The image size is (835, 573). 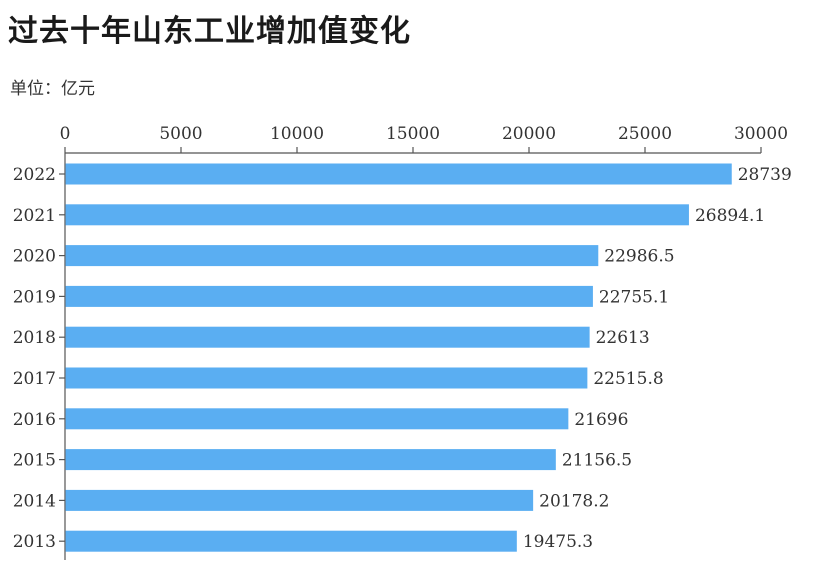 What do you see at coordinates (413, 134) in the screenshot?
I see `x-tick-label: 15000` at bounding box center [413, 134].